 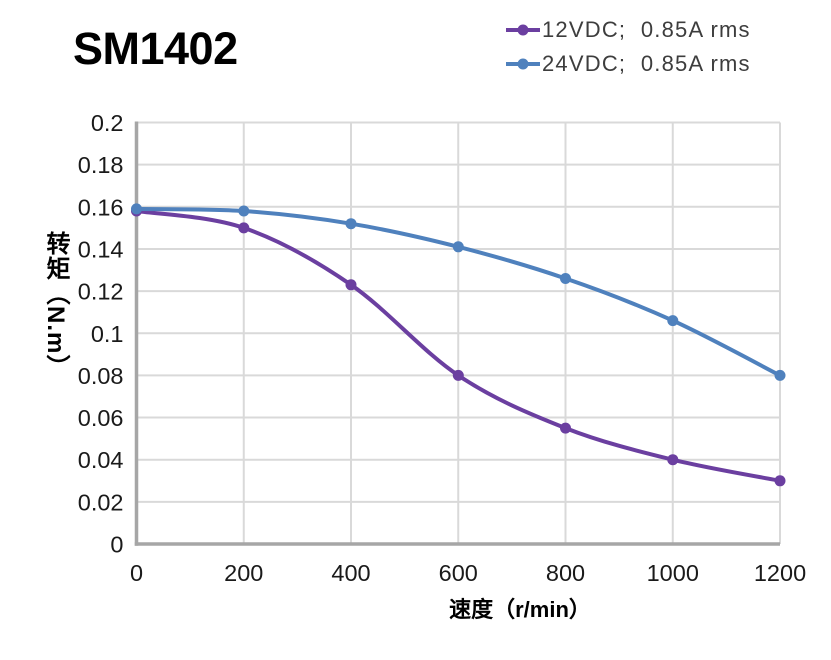 I want to click on legend-line-marker-12vdc-icon, so click(x=523, y=29).